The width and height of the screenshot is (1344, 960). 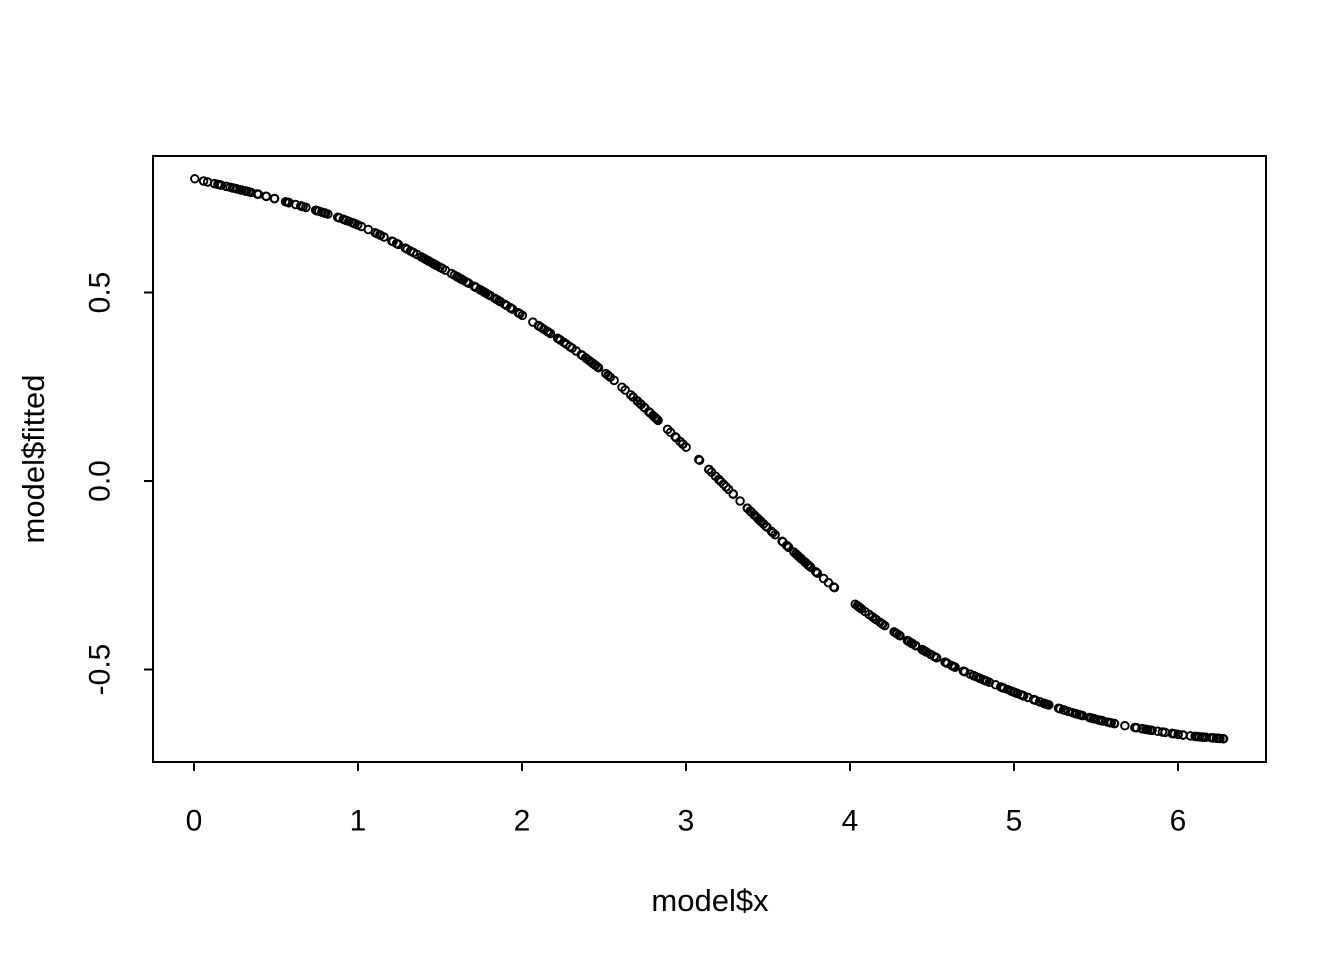 What do you see at coordinates (100, 481) in the screenshot?
I see `y-axis-tick-label: 0.0` at bounding box center [100, 481].